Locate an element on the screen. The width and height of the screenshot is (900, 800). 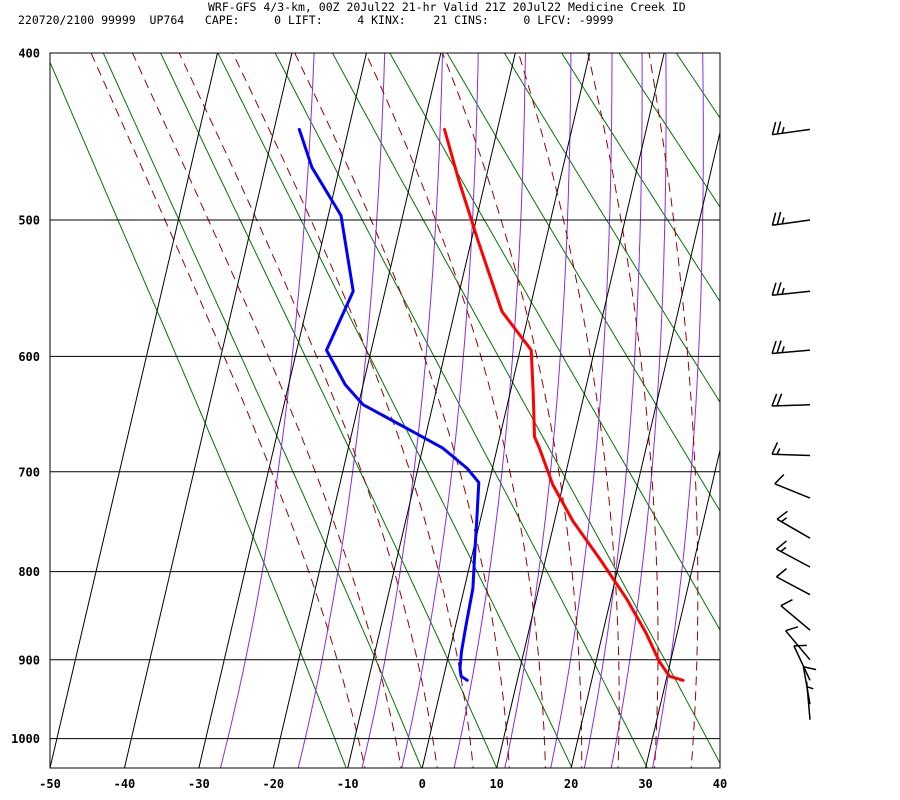
x-tick-label: -20 is located at coordinates (273, 784).